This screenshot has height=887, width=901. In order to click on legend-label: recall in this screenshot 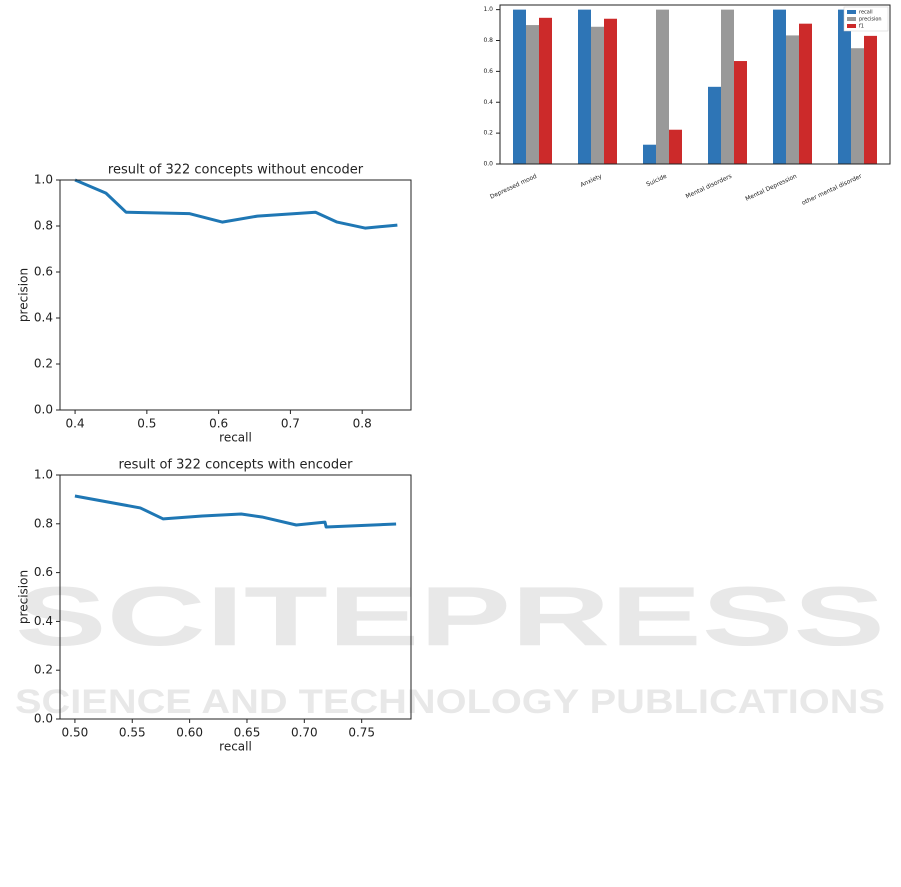, I will do `click(866, 13)`.